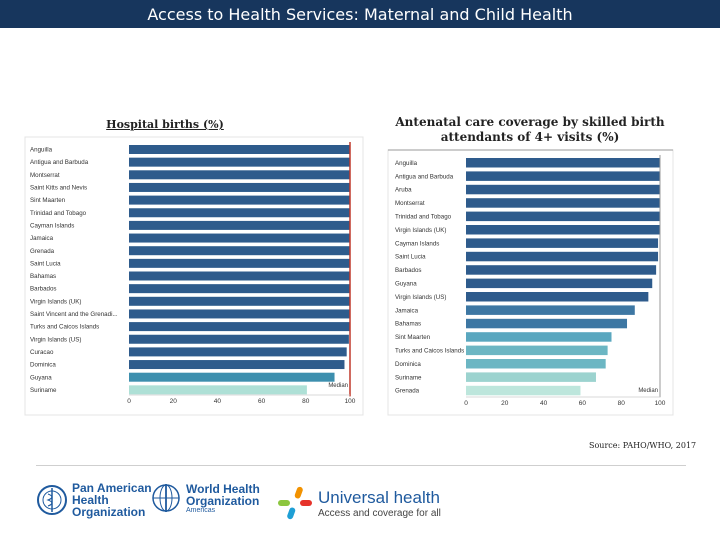 The image size is (720, 540). Describe the element at coordinates (295, 503) in the screenshot. I see `universal-health-emblem-icon` at that location.